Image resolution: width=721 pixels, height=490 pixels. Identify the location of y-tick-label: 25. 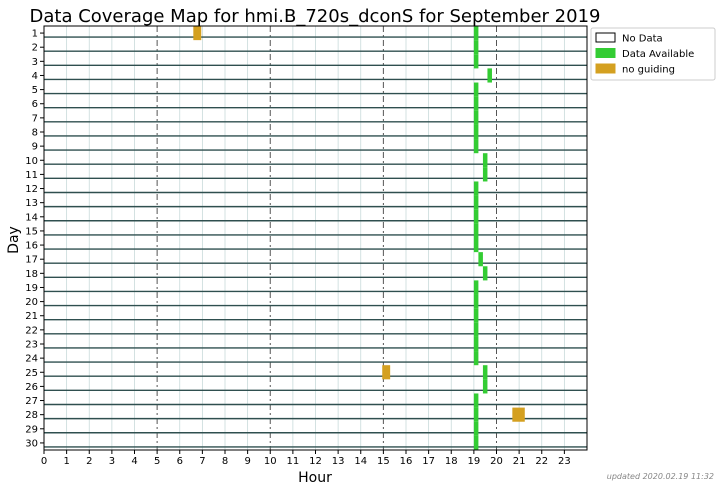
(31, 373).